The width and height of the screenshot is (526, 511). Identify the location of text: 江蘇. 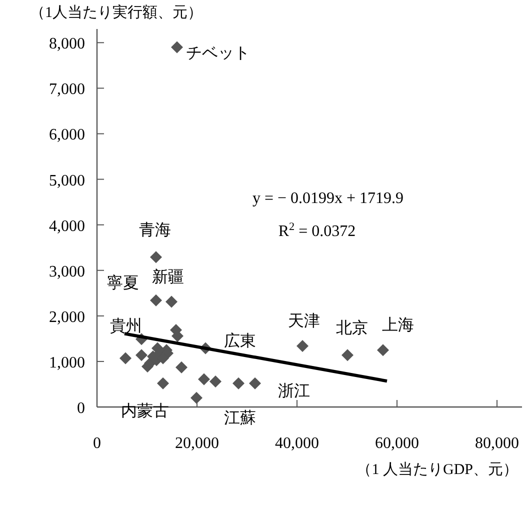
(240, 418).